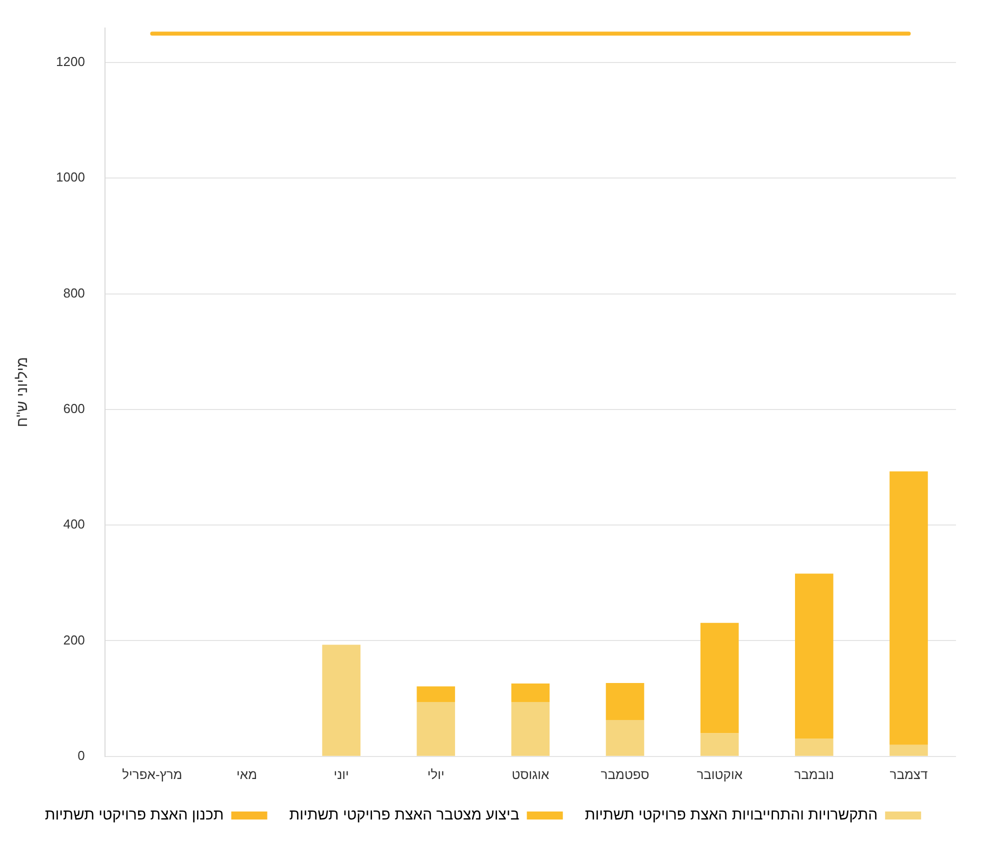  Describe the element at coordinates (152, 774) in the screenshot. I see `x-tick-label: מרץ-אפריל` at that location.